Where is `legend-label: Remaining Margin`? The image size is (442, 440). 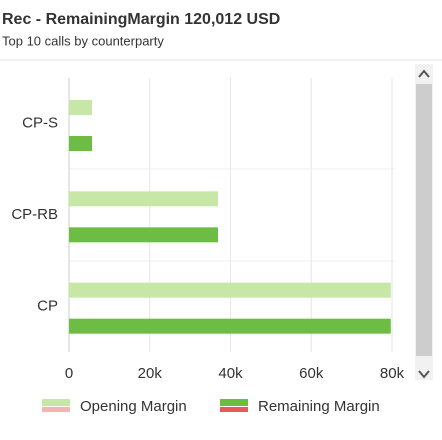 legend-label: Remaining Margin is located at coordinates (319, 406).